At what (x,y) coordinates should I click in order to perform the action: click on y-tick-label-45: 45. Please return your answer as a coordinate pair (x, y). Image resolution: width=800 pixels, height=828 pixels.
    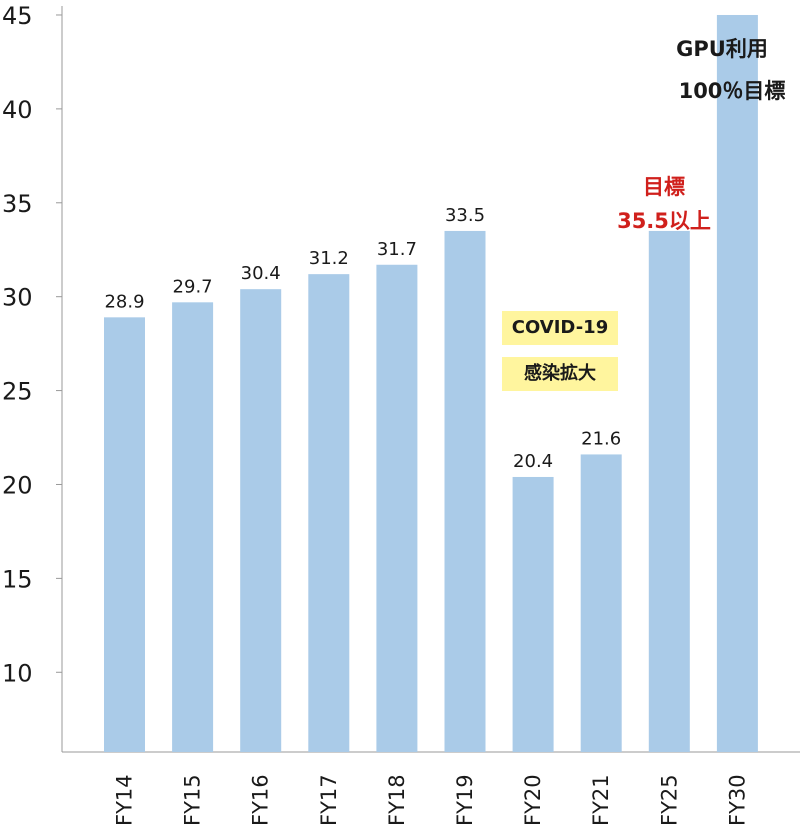
    Looking at the image, I should click on (17, 16).